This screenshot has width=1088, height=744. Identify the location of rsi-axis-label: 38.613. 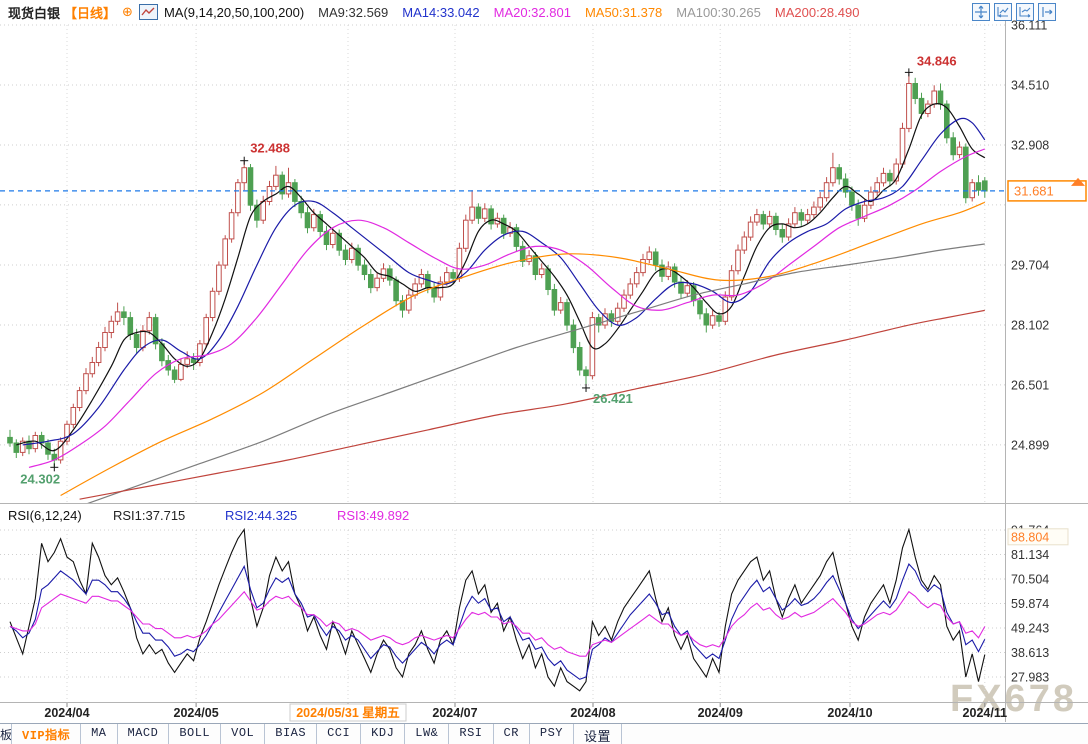
(1030, 653).